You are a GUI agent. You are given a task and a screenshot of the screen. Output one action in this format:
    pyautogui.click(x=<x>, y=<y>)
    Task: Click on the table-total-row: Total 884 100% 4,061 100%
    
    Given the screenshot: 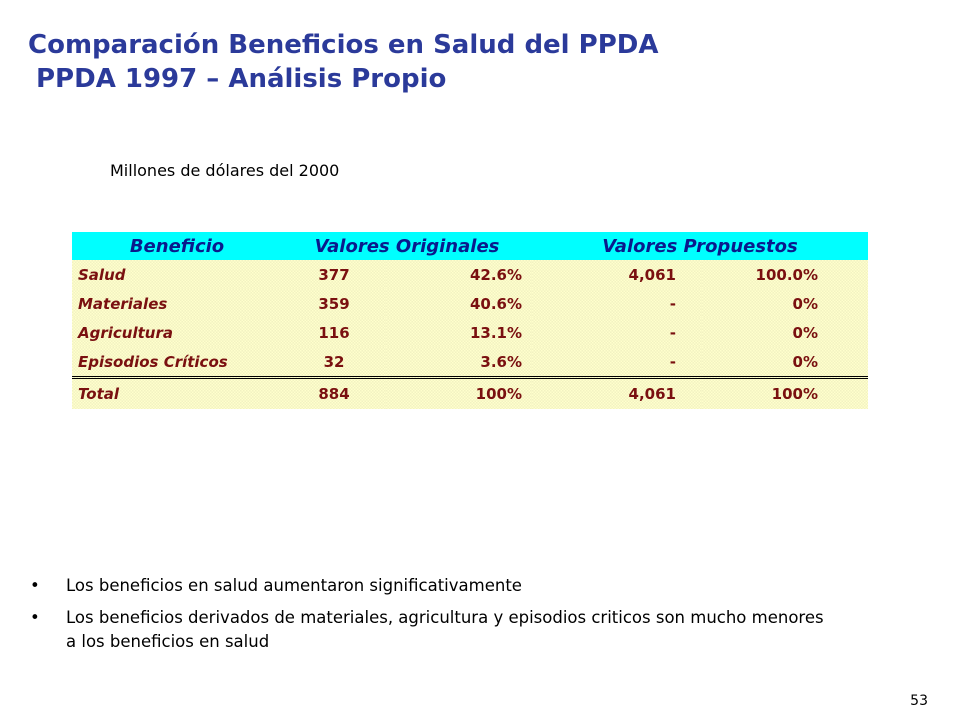 What is the action you would take?
    pyautogui.click(x=470, y=392)
    